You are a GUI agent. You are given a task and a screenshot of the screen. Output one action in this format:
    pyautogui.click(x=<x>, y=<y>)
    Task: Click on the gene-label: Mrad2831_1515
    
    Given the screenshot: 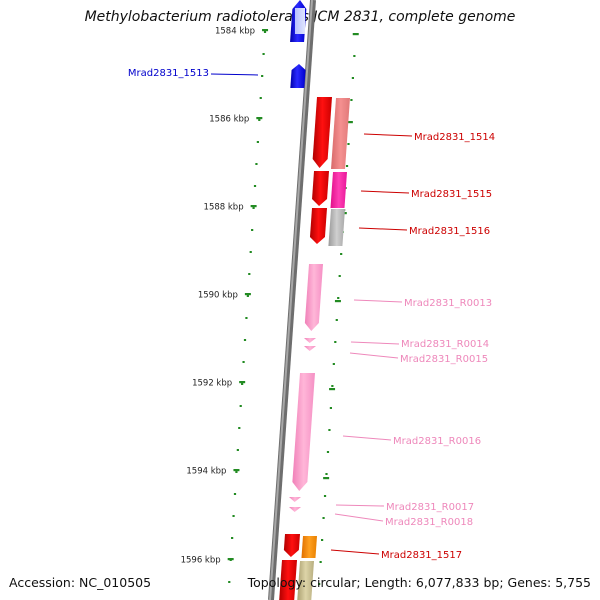 What is the action you would take?
    pyautogui.click(x=451, y=194)
    